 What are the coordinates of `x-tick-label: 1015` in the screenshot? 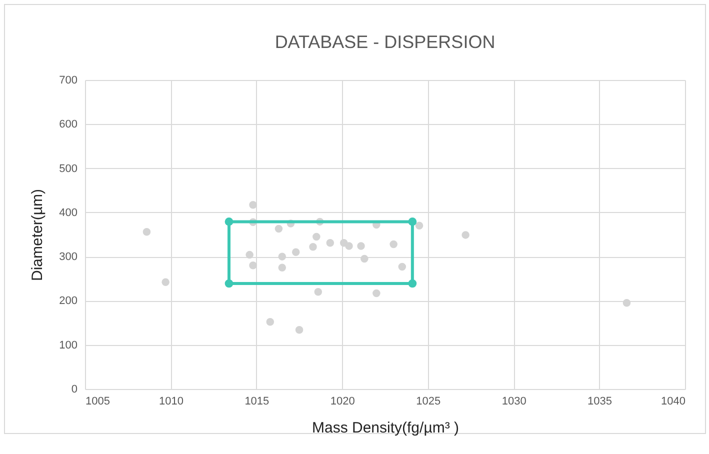 It's located at (257, 402).